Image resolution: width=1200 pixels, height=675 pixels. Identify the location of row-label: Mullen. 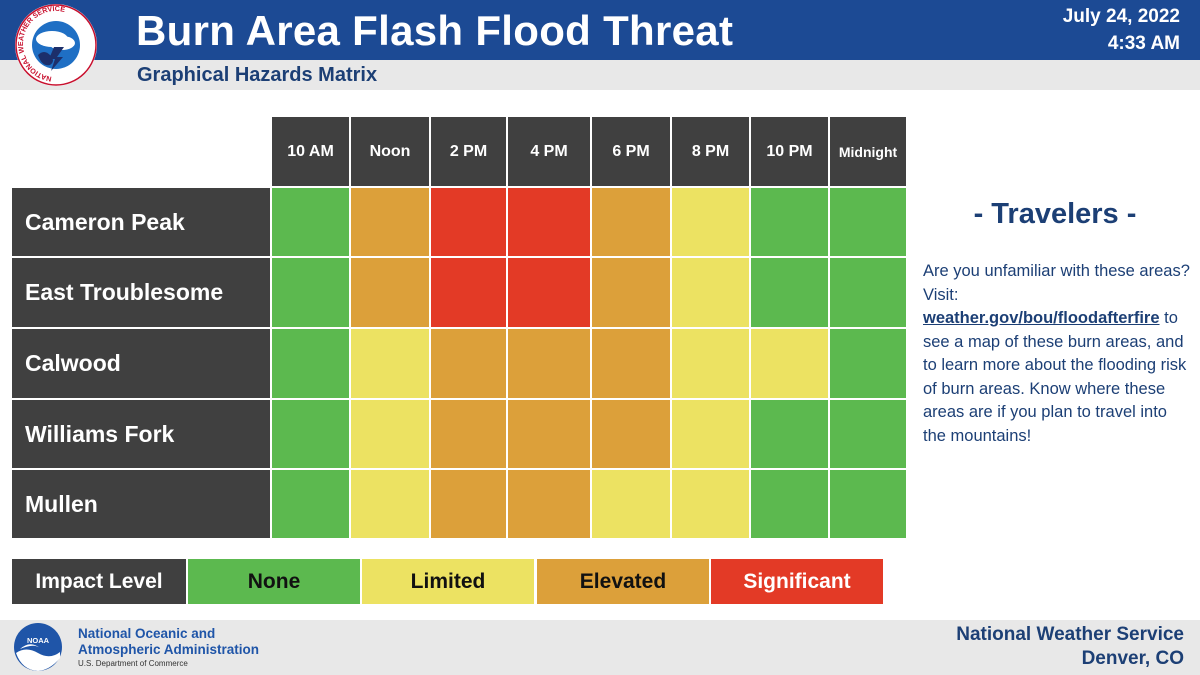
(141, 504).